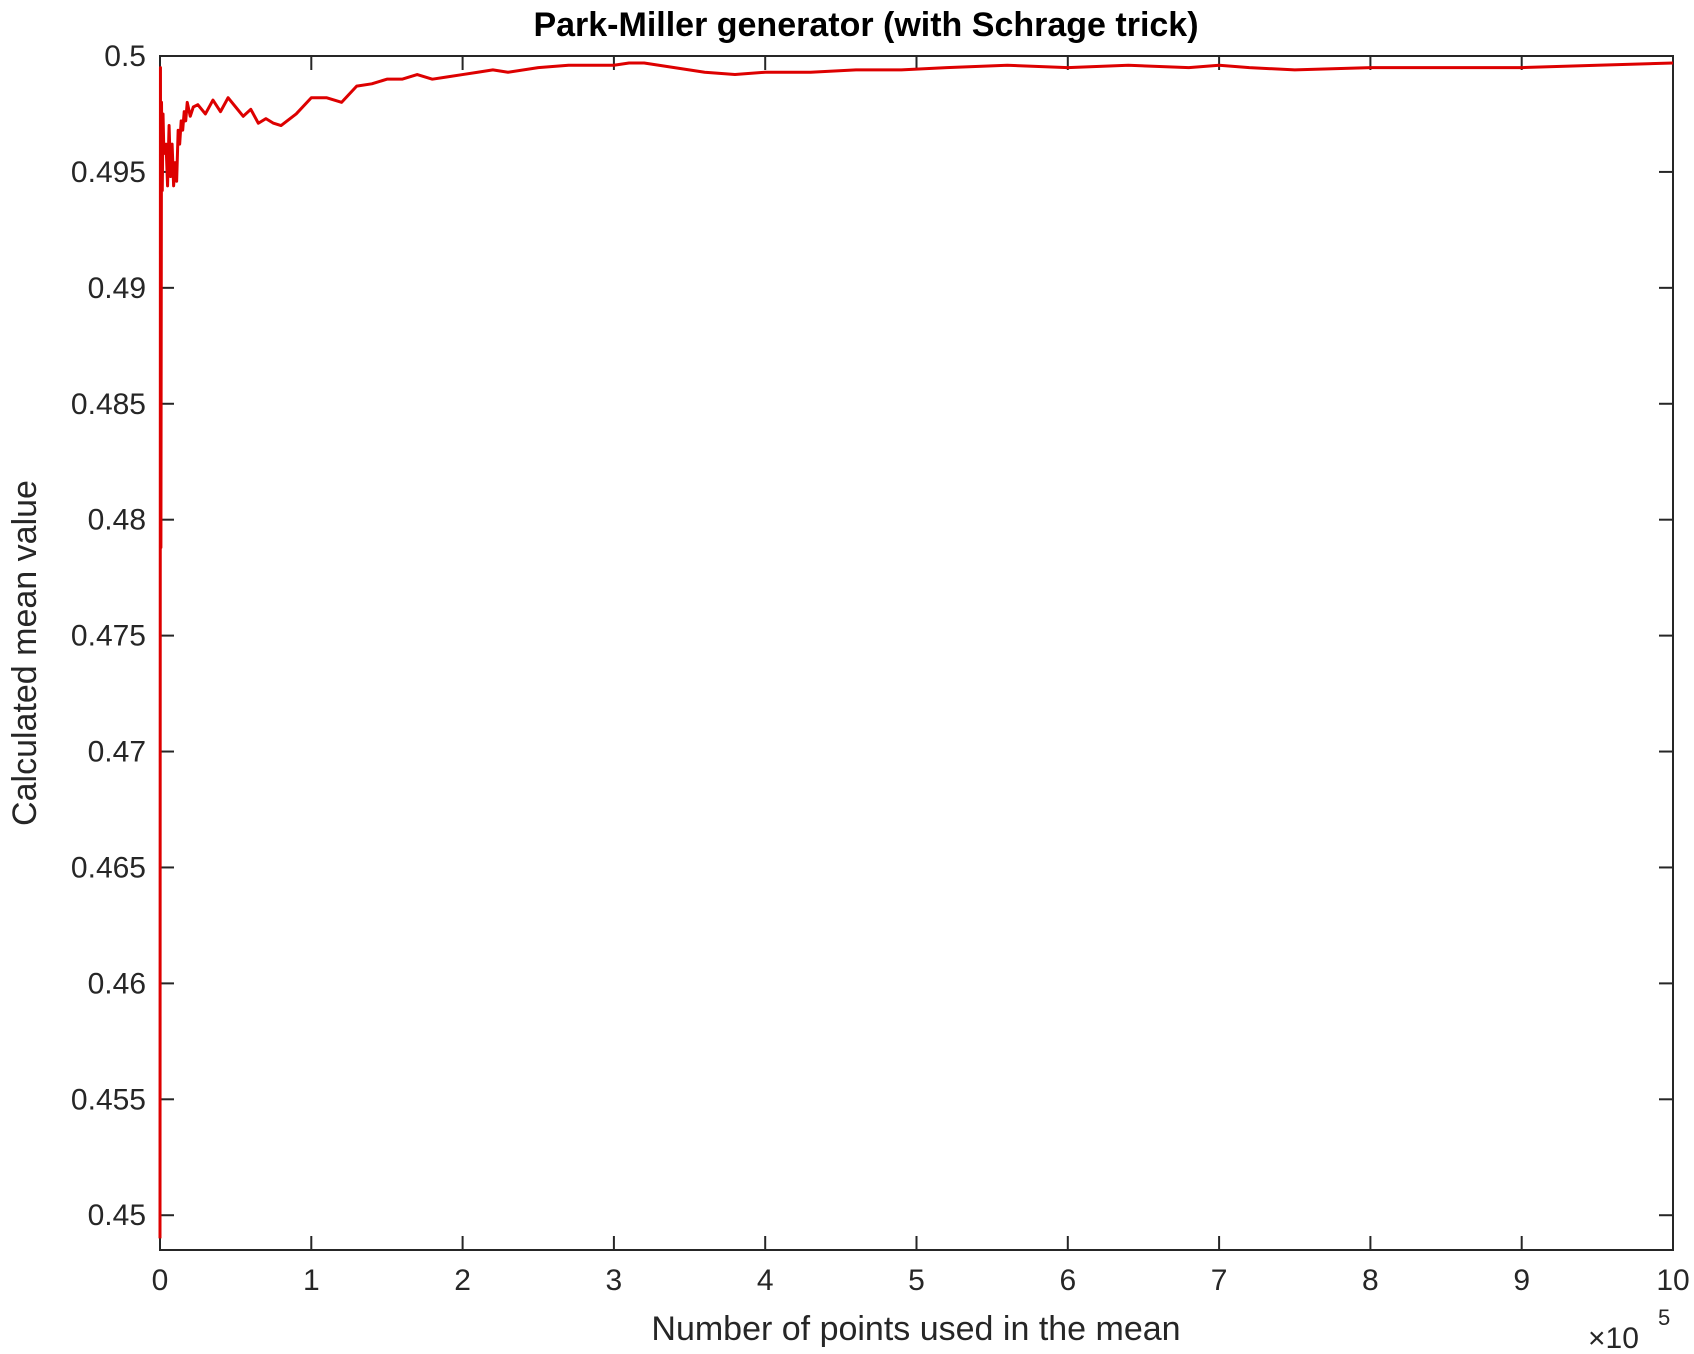 Image resolution: width=1694 pixels, height=1354 pixels. What do you see at coordinates (25, 653) in the screenshot?
I see `y-axis-label: Calculated mean value` at bounding box center [25, 653].